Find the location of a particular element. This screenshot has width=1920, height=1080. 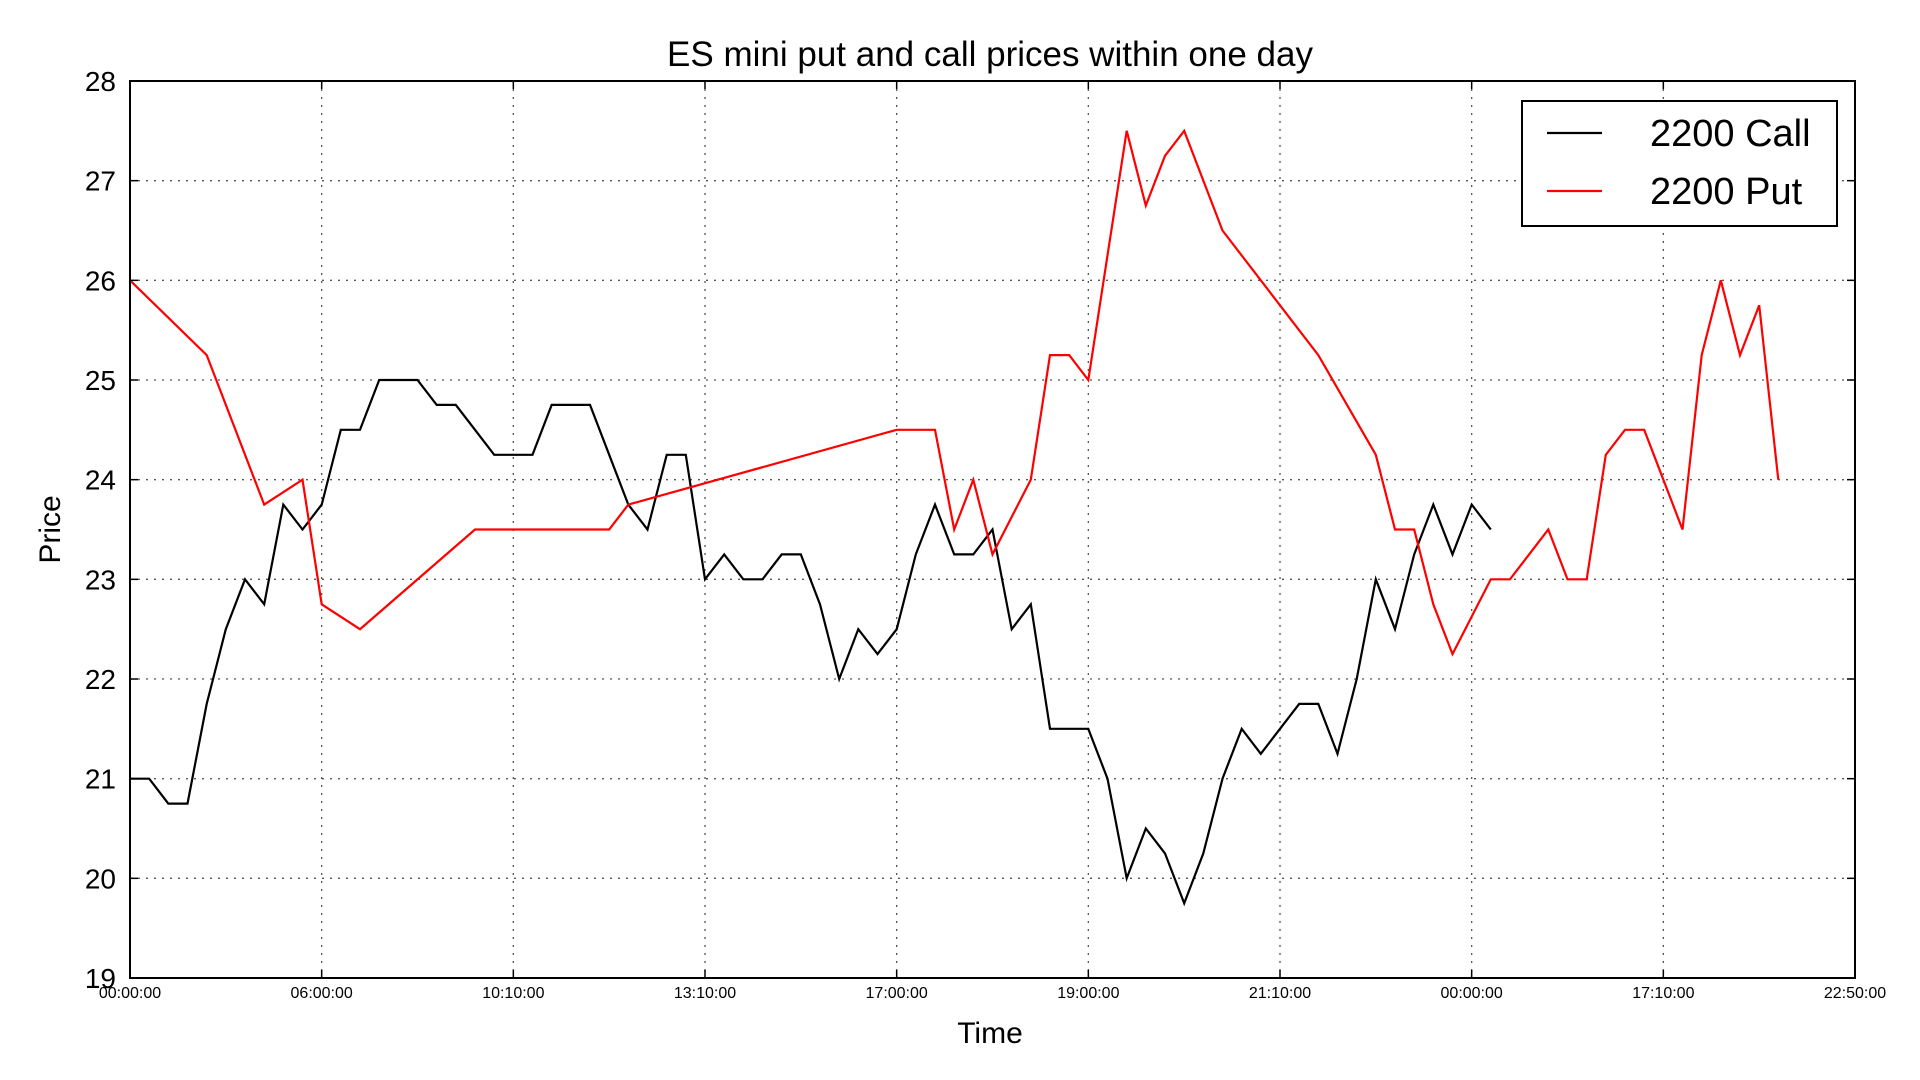

x-tick-label: 21:10:00 is located at coordinates (1280, 993).